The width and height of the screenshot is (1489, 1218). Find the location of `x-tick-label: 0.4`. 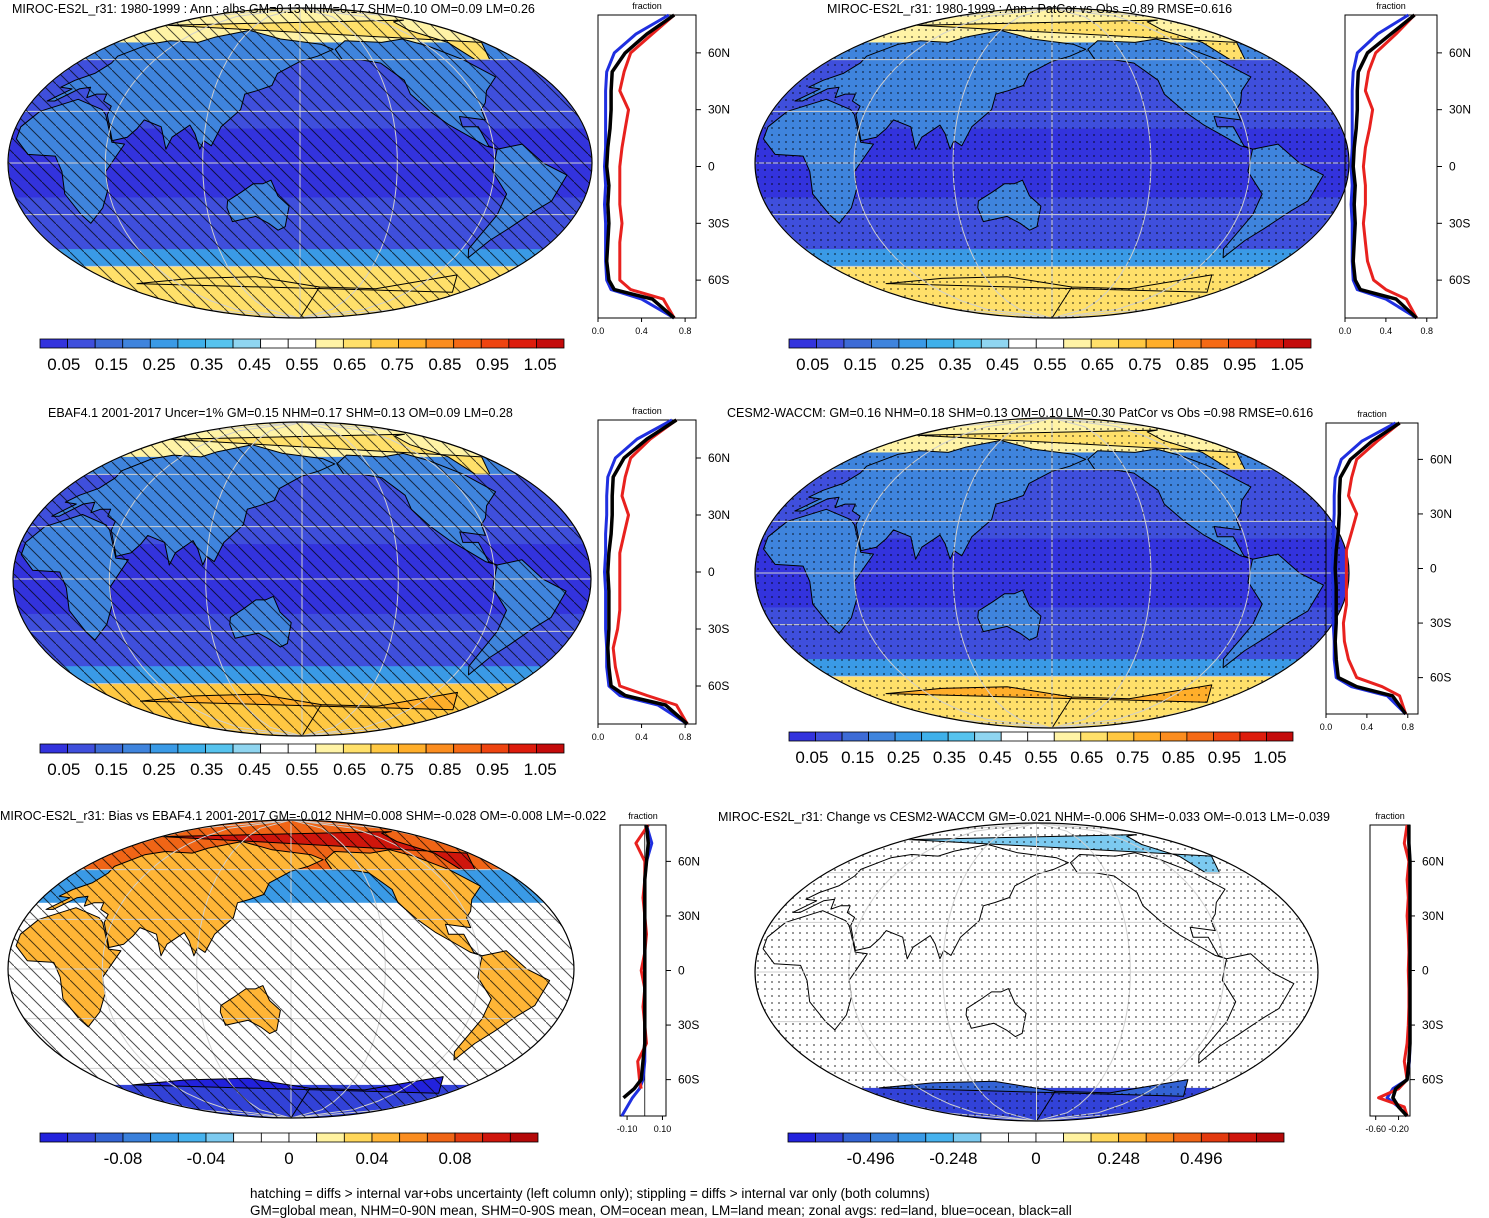

x-tick-label: 0.4 is located at coordinates (641, 331).